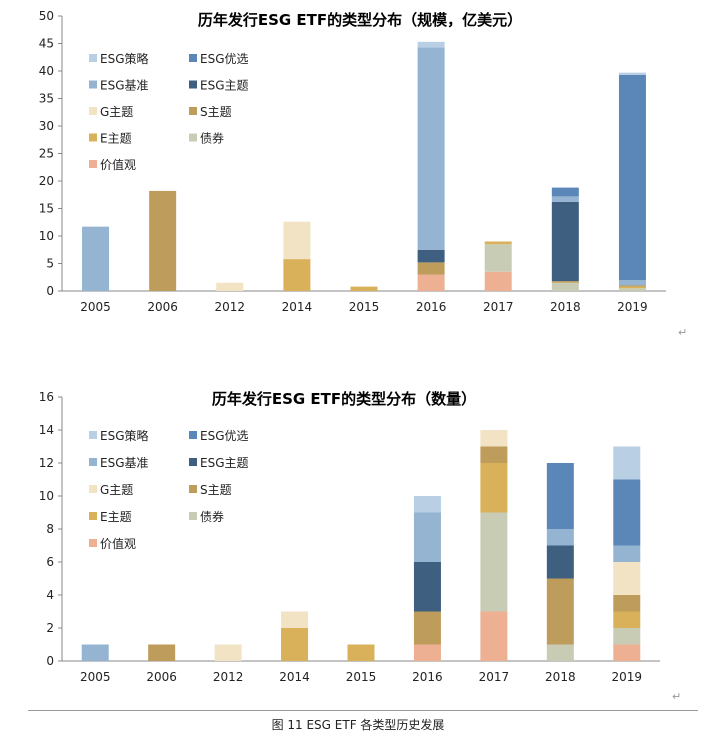 Image resolution: width=716 pixels, height=738 pixels. What do you see at coordinates (46, 430) in the screenshot?
I see `y-tick-label: 14` at bounding box center [46, 430].